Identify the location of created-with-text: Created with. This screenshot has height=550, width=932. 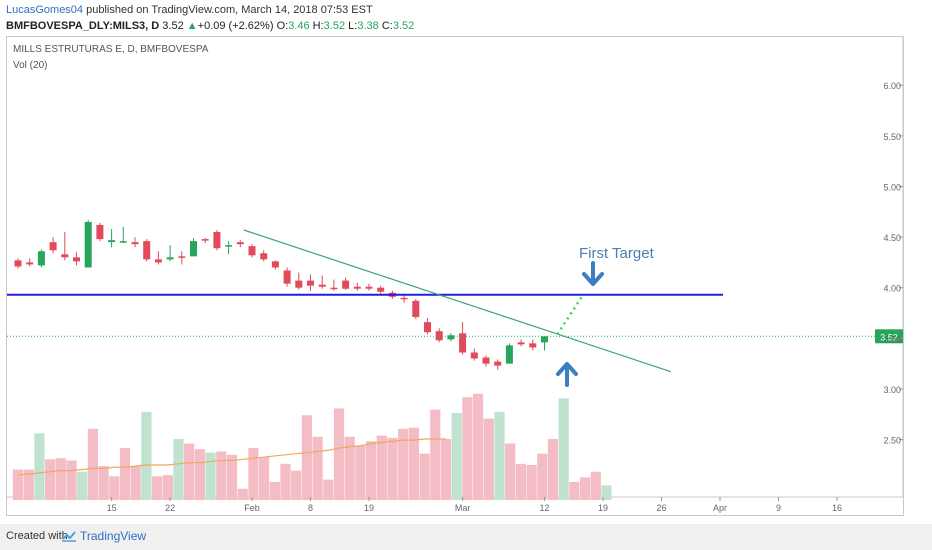
(37, 536).